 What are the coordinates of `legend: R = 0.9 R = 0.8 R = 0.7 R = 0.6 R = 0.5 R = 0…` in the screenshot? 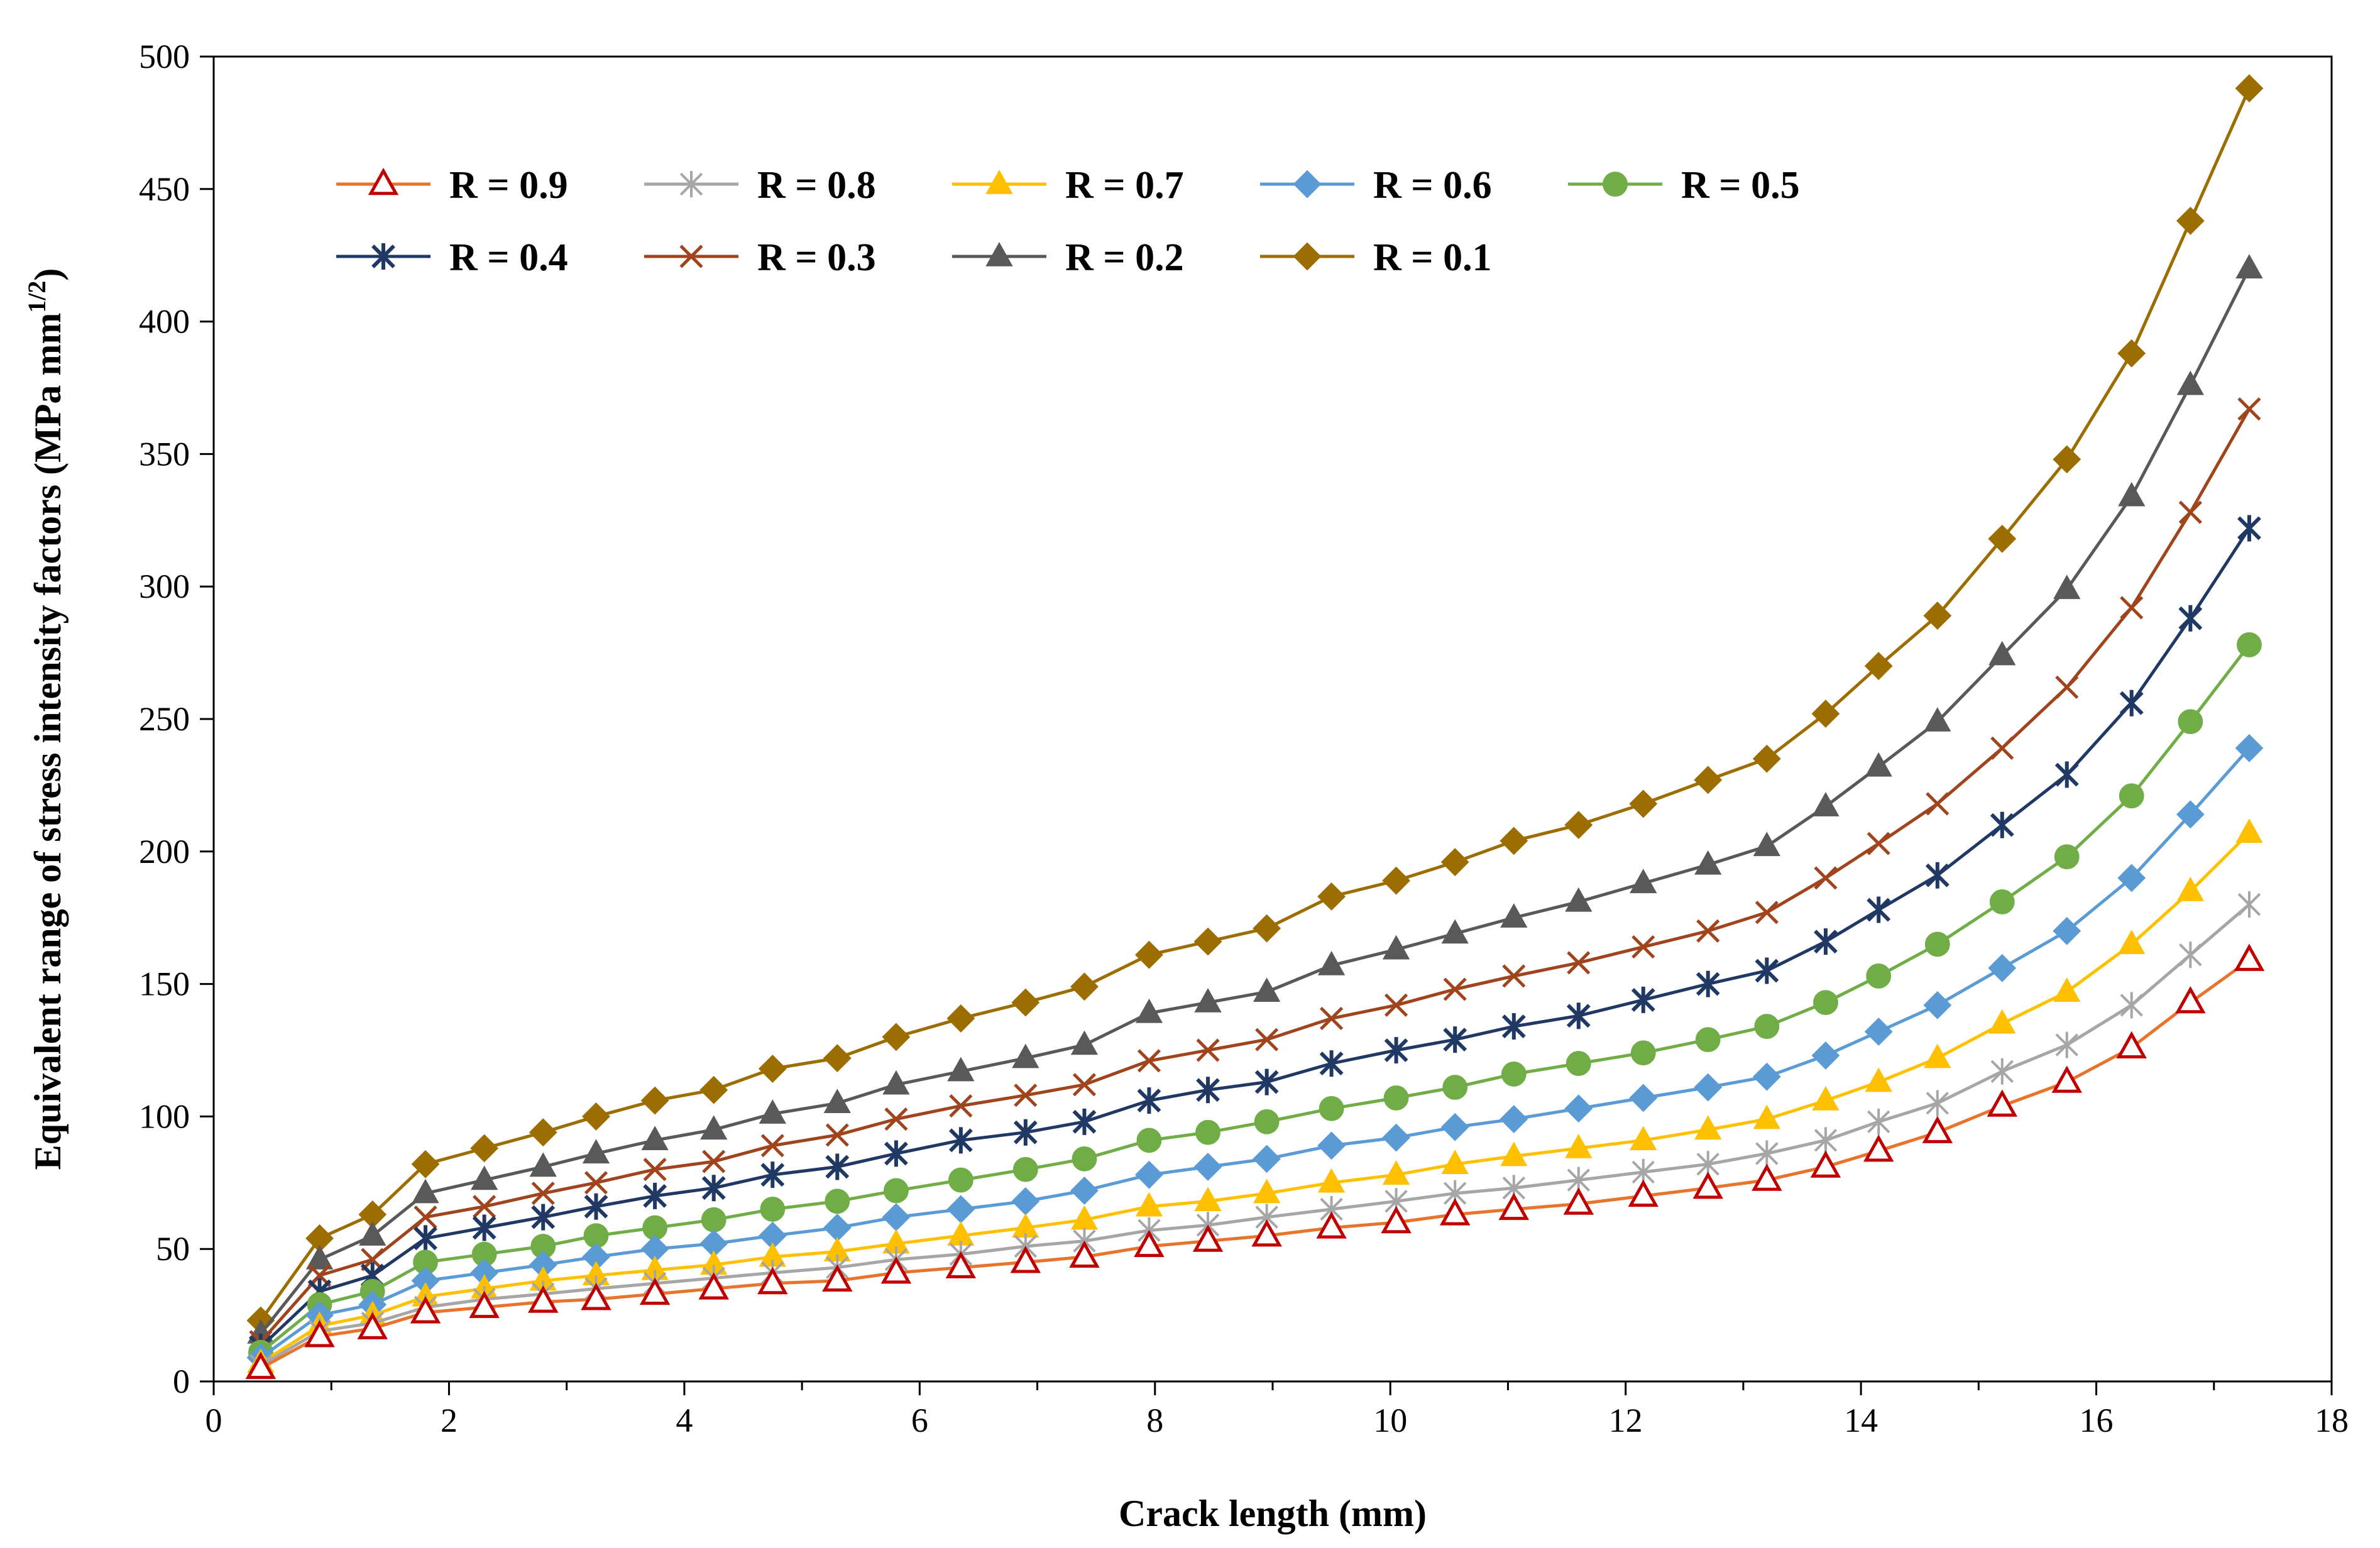 It's located at (1068, 221).